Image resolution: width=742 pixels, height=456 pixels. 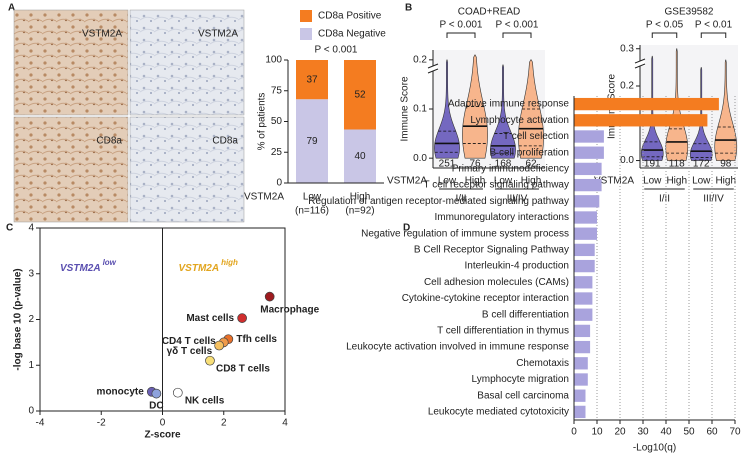 What do you see at coordinates (542, 363) in the screenshot?
I see `y-tick-label: Chemotaxis` at bounding box center [542, 363].